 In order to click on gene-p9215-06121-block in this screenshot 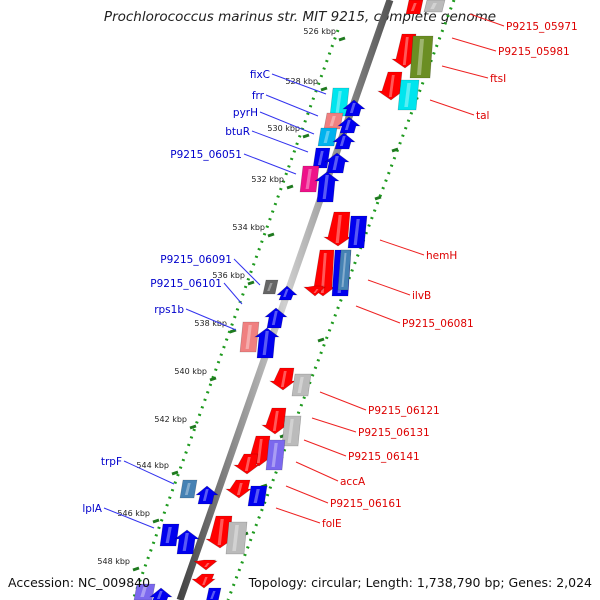, I will do `click(301, 385)`.